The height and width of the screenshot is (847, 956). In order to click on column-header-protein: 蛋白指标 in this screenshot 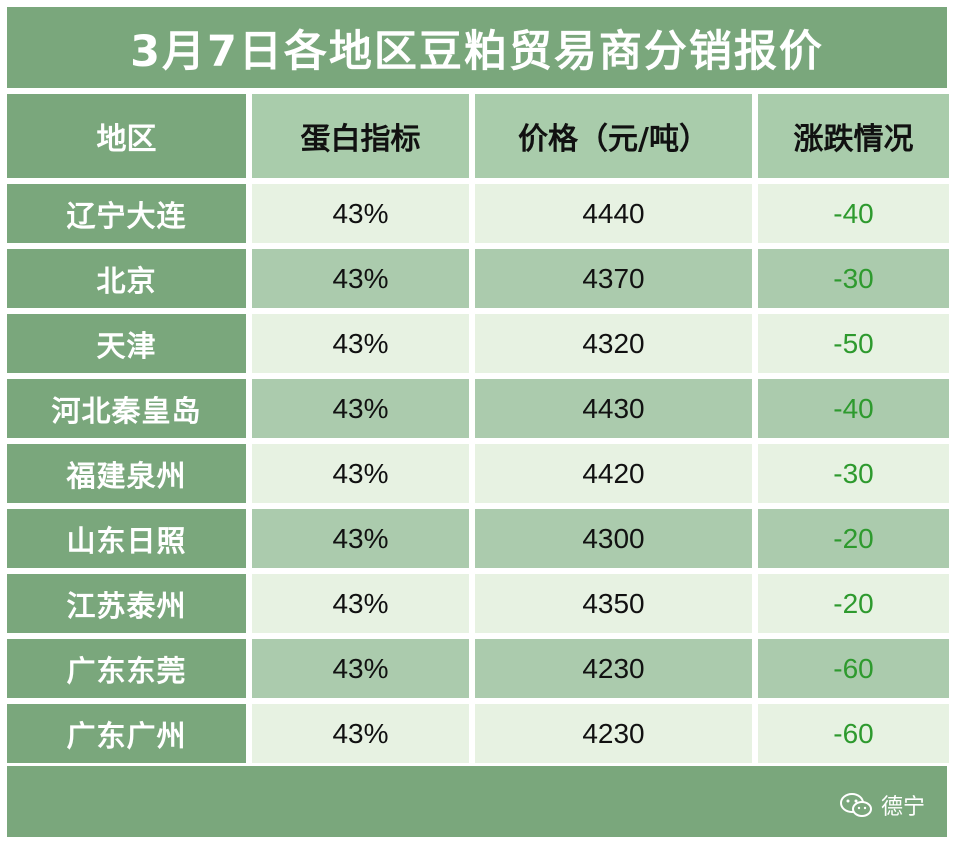, I will do `click(360, 136)`.